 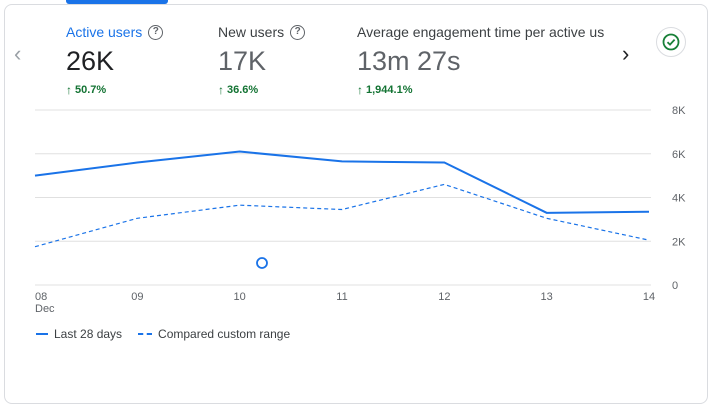 I want to click on x-tick-label: 11, so click(x=341, y=297).